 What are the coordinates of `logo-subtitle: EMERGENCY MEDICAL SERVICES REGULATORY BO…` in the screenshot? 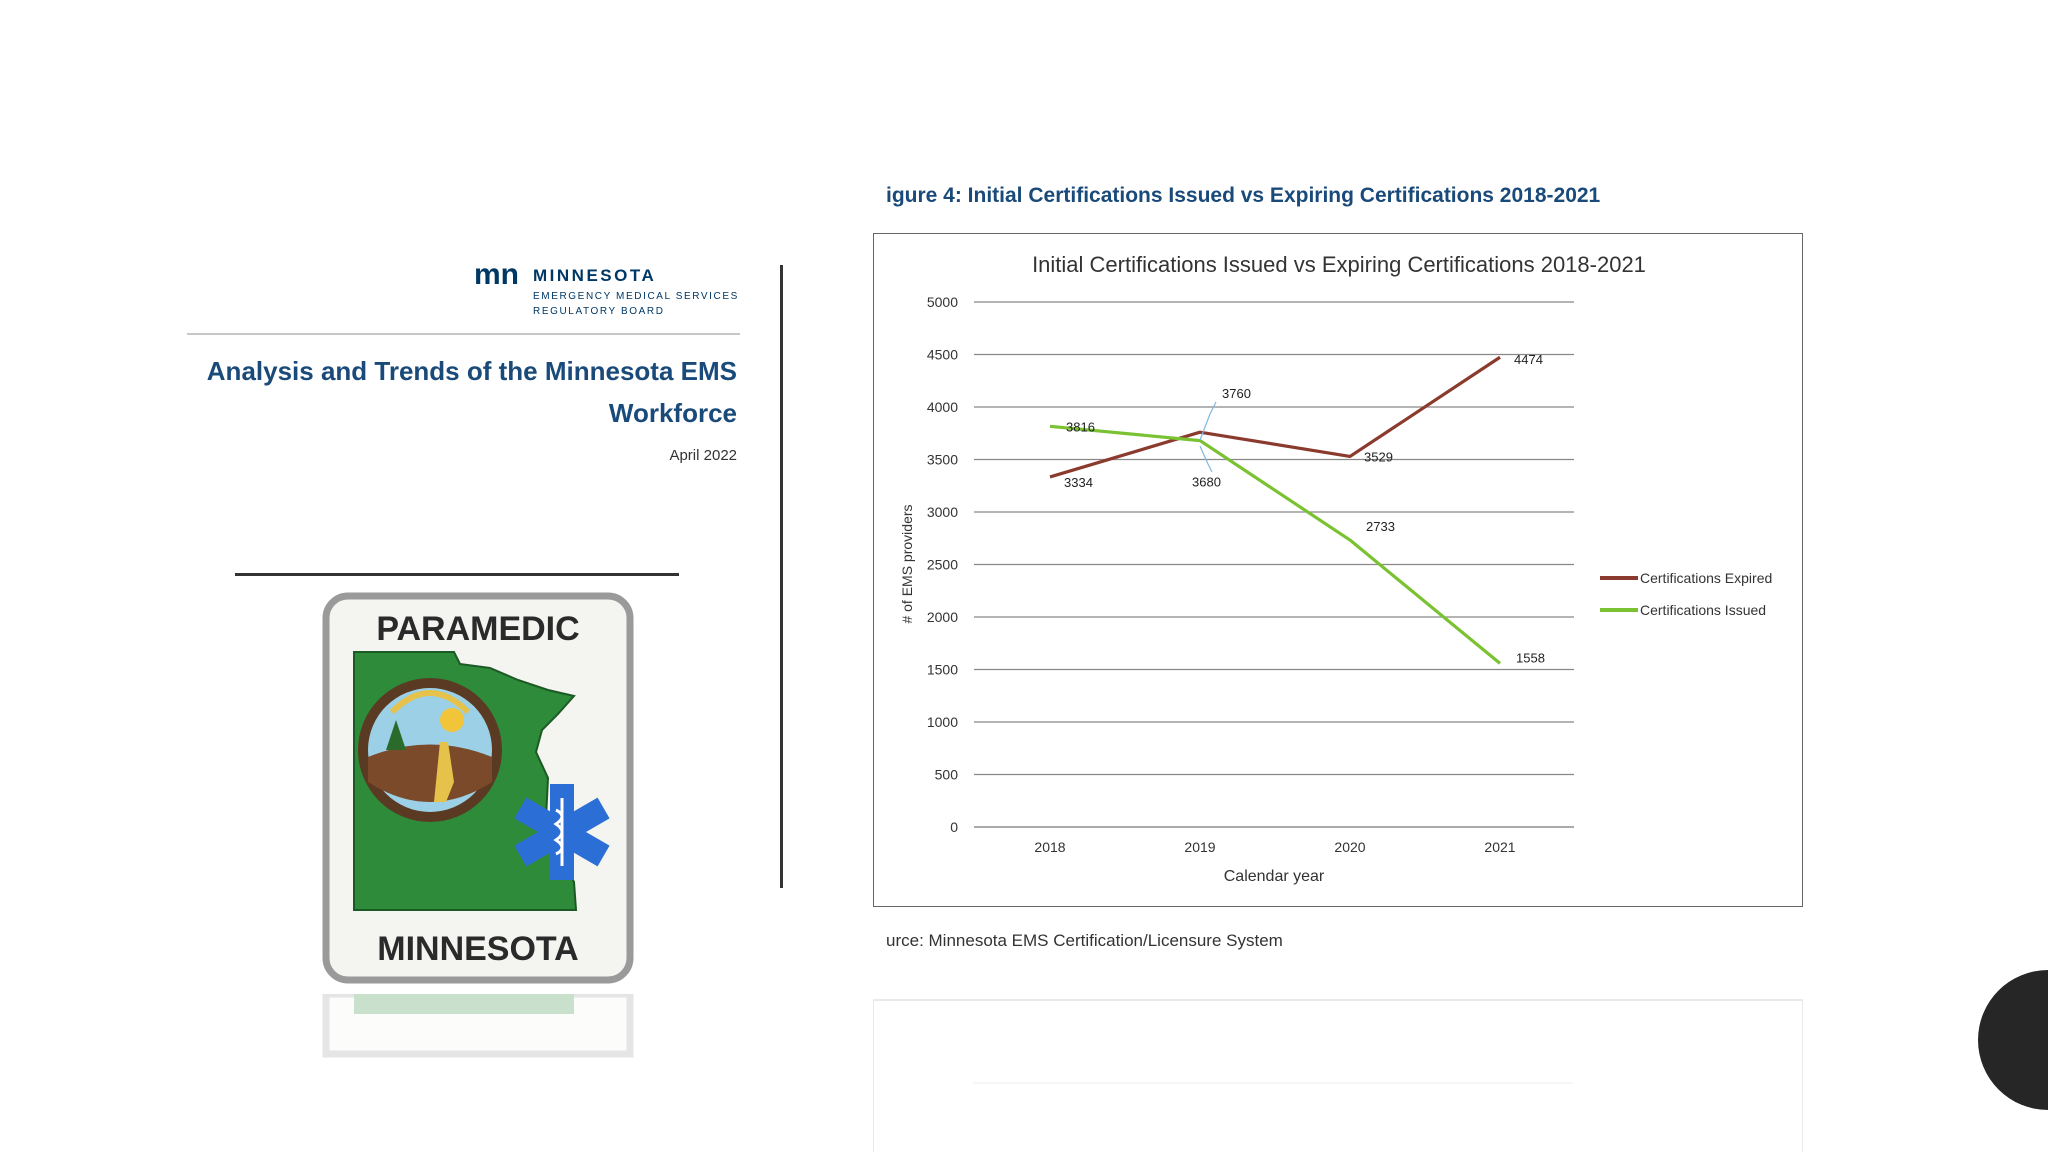 It's located at (636, 304).